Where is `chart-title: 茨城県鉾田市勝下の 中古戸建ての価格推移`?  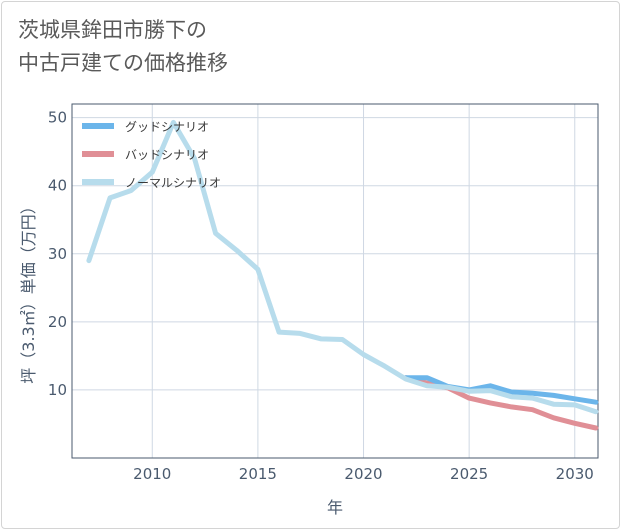 chart-title: 茨城県鉾田市勝下の 中古戸建ての価格推移 is located at coordinates (123, 47).